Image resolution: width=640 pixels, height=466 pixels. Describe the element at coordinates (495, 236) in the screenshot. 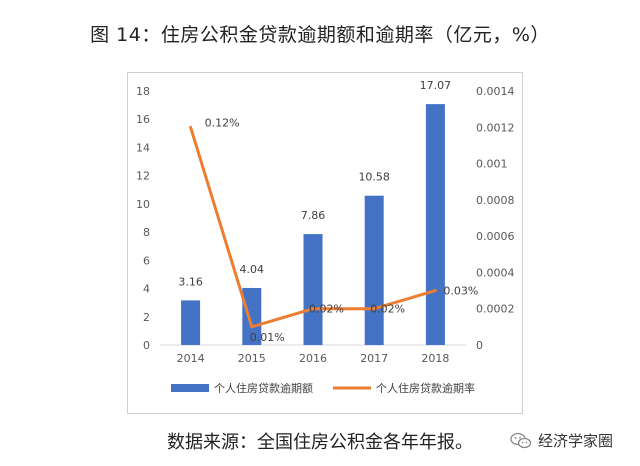

I see `y-right-tick-label: 0.0006` at that location.